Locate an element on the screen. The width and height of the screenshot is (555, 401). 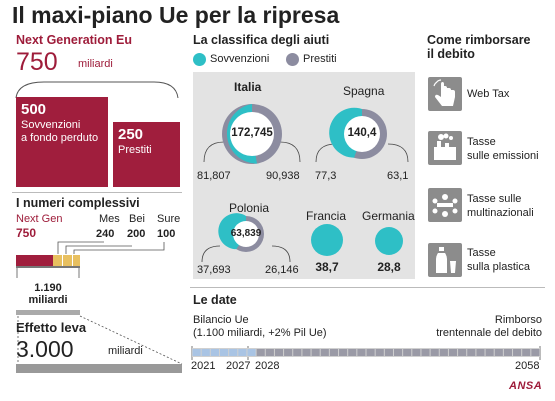
numeri-total: 1.190 is located at coordinates (48, 288).